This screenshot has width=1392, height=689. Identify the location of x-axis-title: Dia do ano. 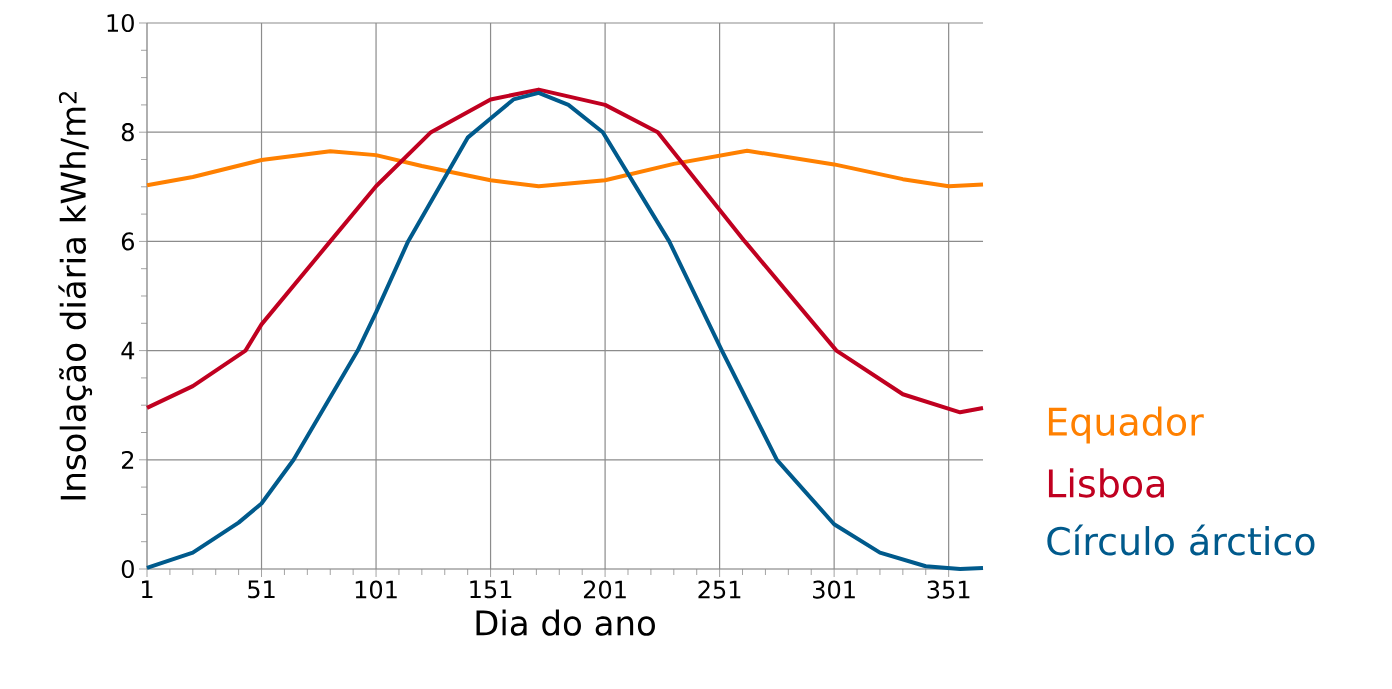
(565, 622).